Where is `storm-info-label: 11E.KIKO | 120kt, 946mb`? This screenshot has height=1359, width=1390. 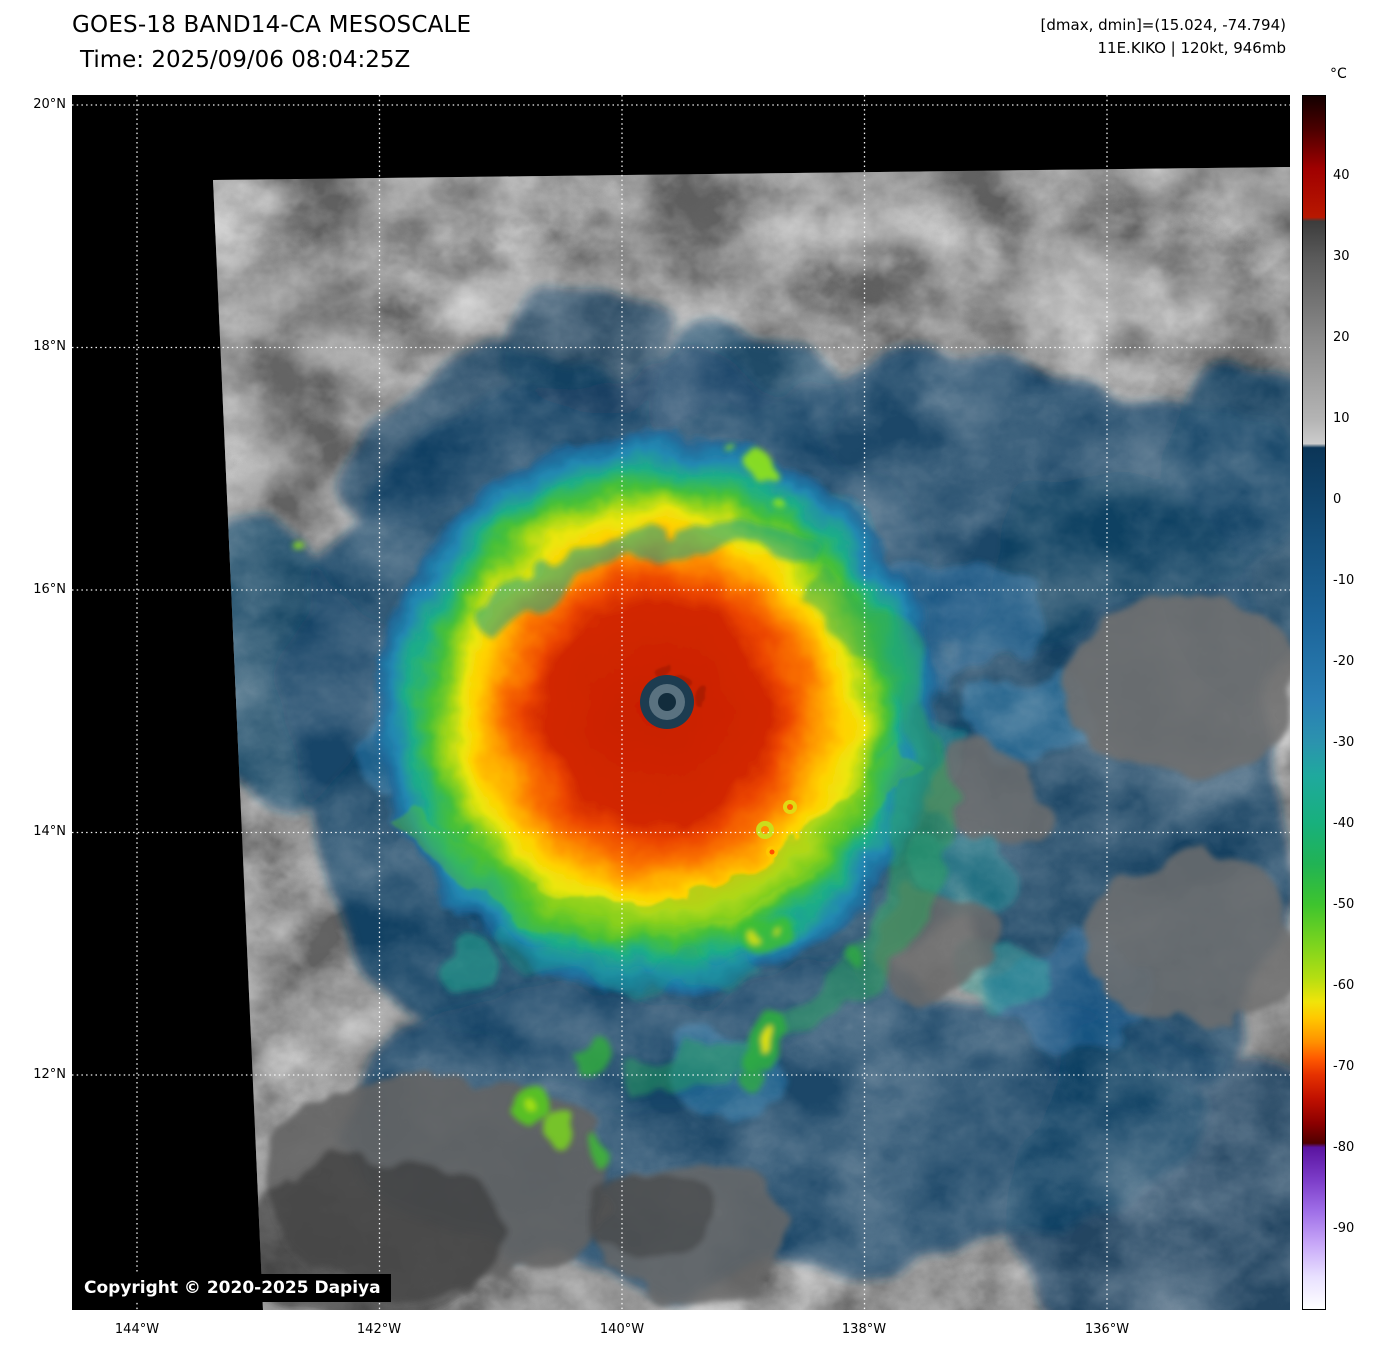
storm-info-label: 11E.KIKO | 120kt, 946mb is located at coordinates (1191, 48).